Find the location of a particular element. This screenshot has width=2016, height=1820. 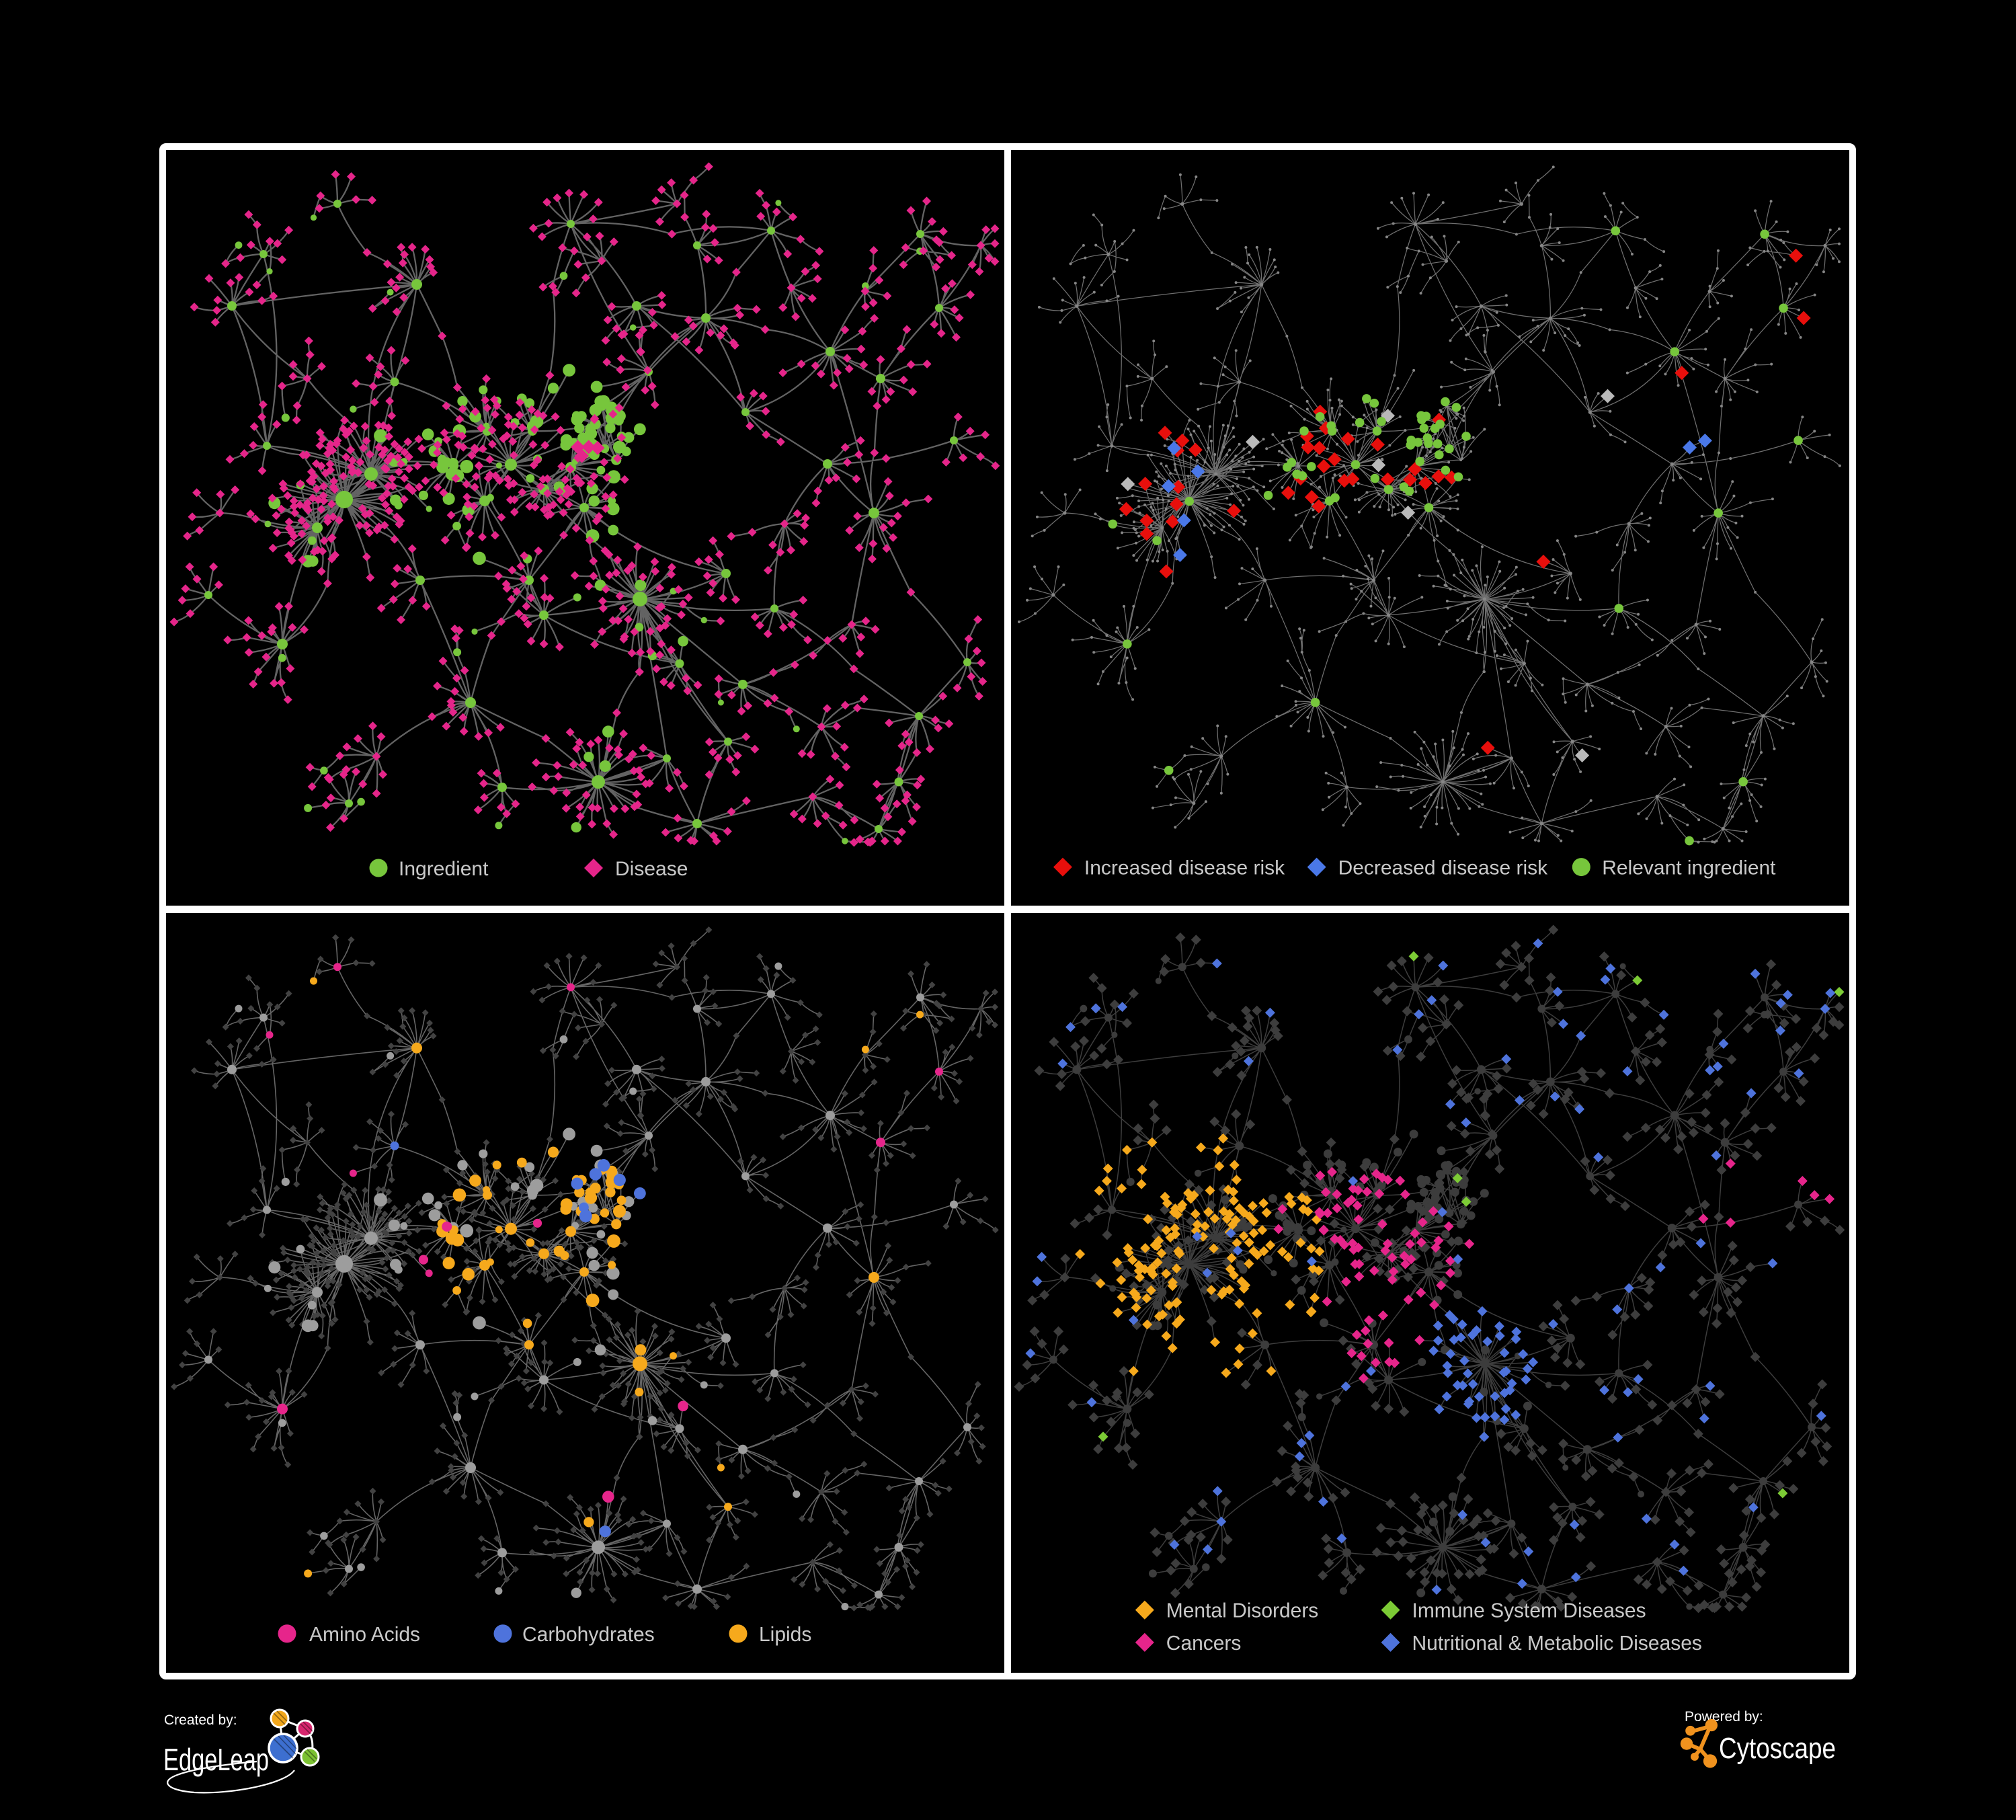

svg-text: Ingredient is located at coordinates (444, 869).